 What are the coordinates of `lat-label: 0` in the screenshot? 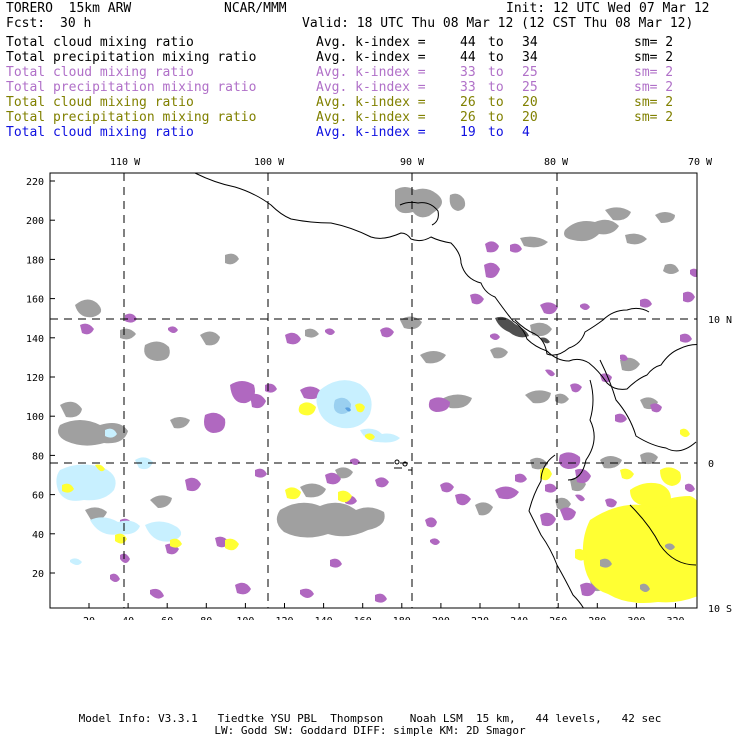 It's located at (711, 464).